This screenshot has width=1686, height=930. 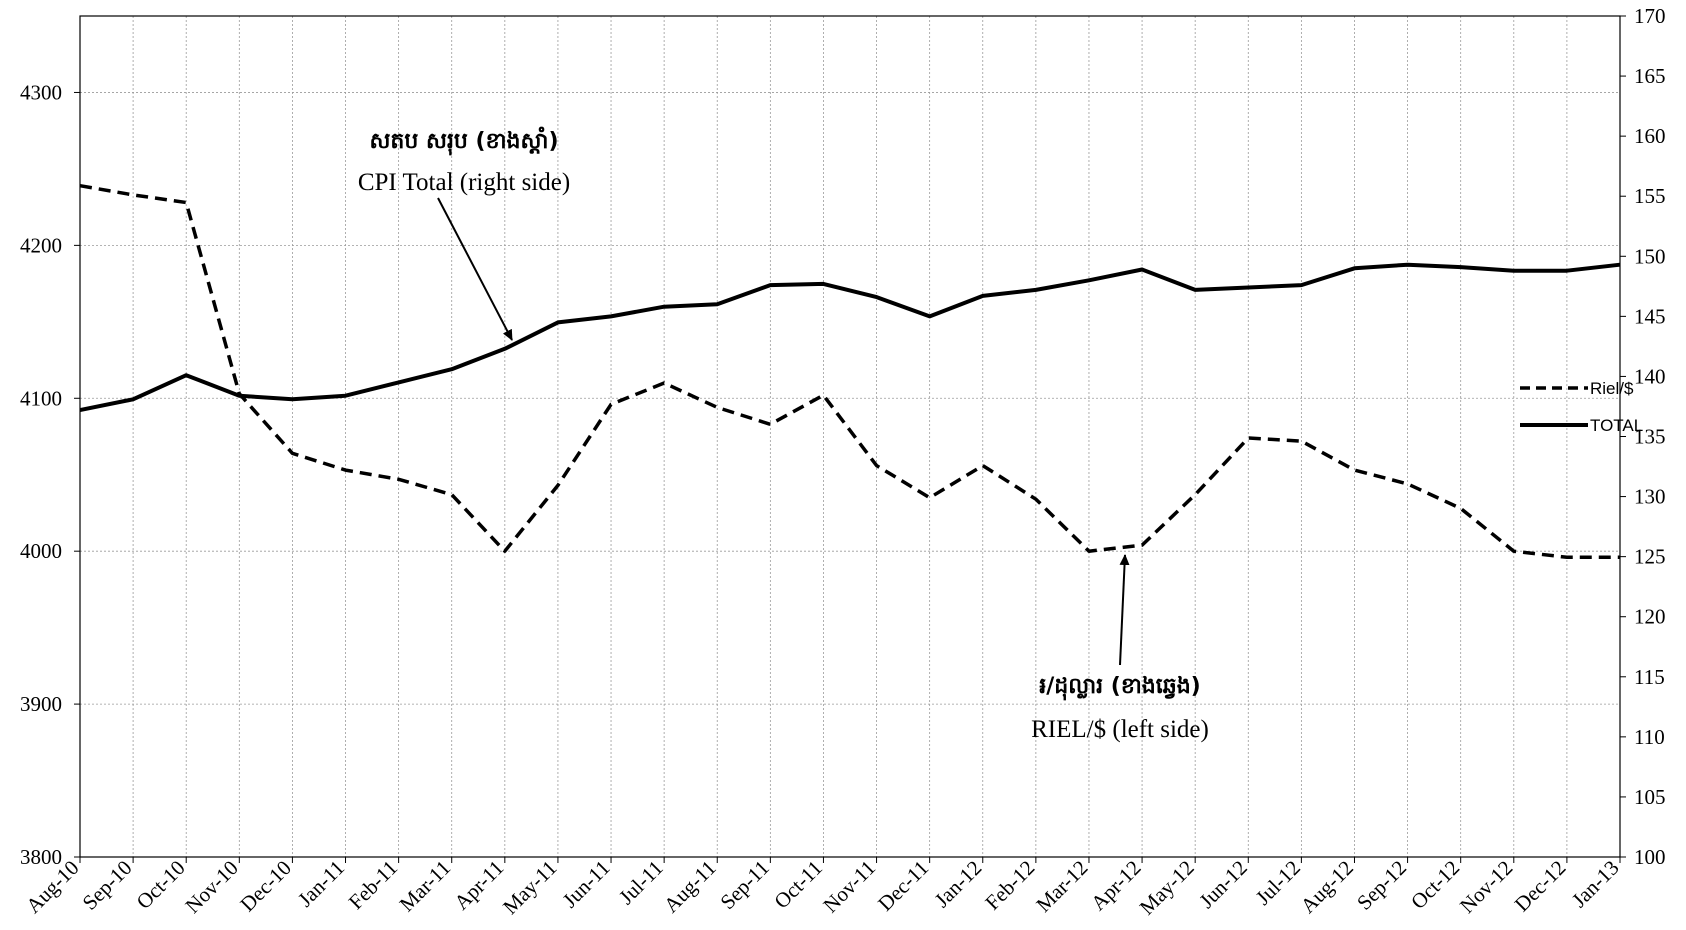 What do you see at coordinates (1650, 196) in the screenshot?
I see `right-tick-label: 155` at bounding box center [1650, 196].